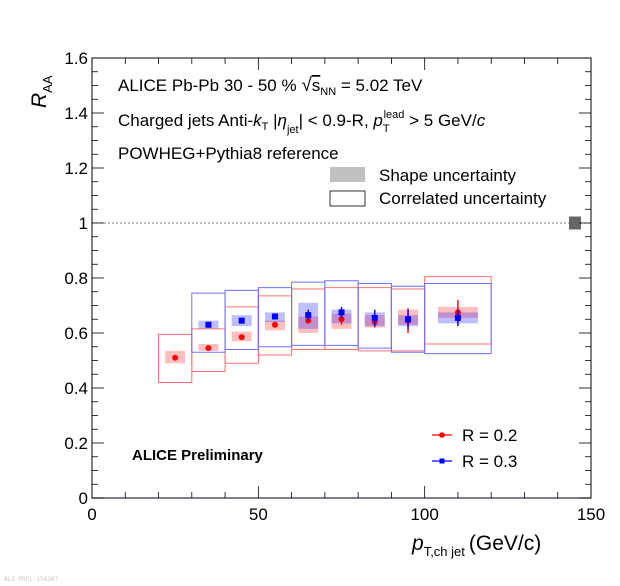  Describe the element at coordinates (489, 435) in the screenshot. I see `legend-r02-label: R = 0.2` at that location.